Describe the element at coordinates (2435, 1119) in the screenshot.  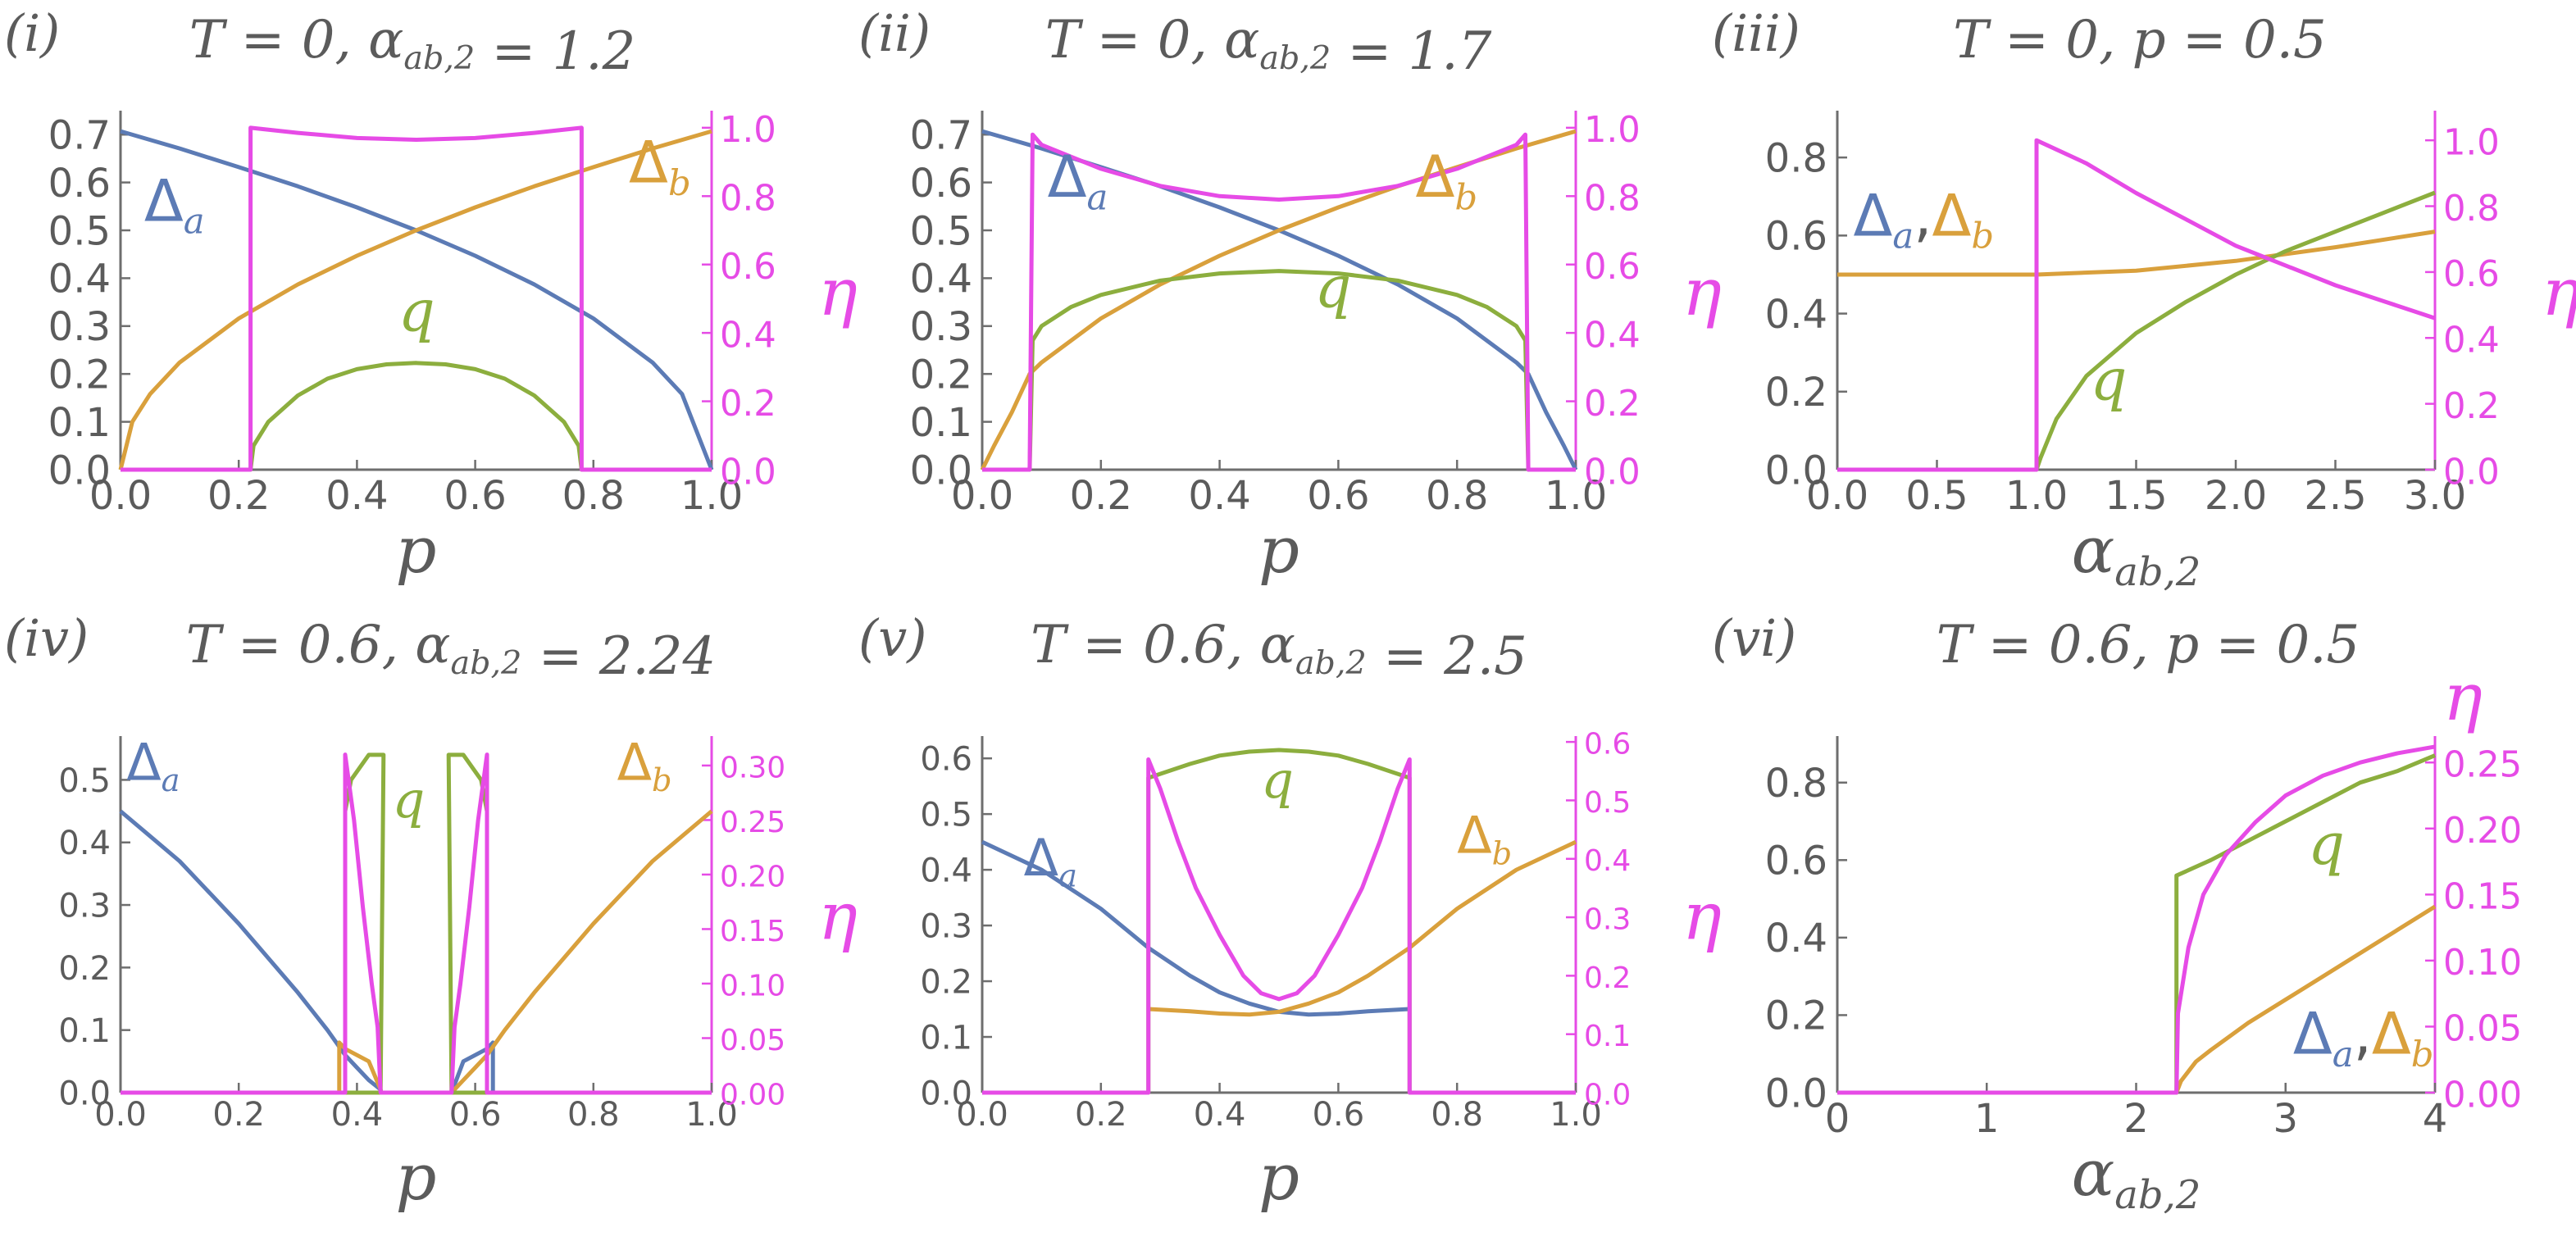
I see `x-tick-label: 4` at that location.